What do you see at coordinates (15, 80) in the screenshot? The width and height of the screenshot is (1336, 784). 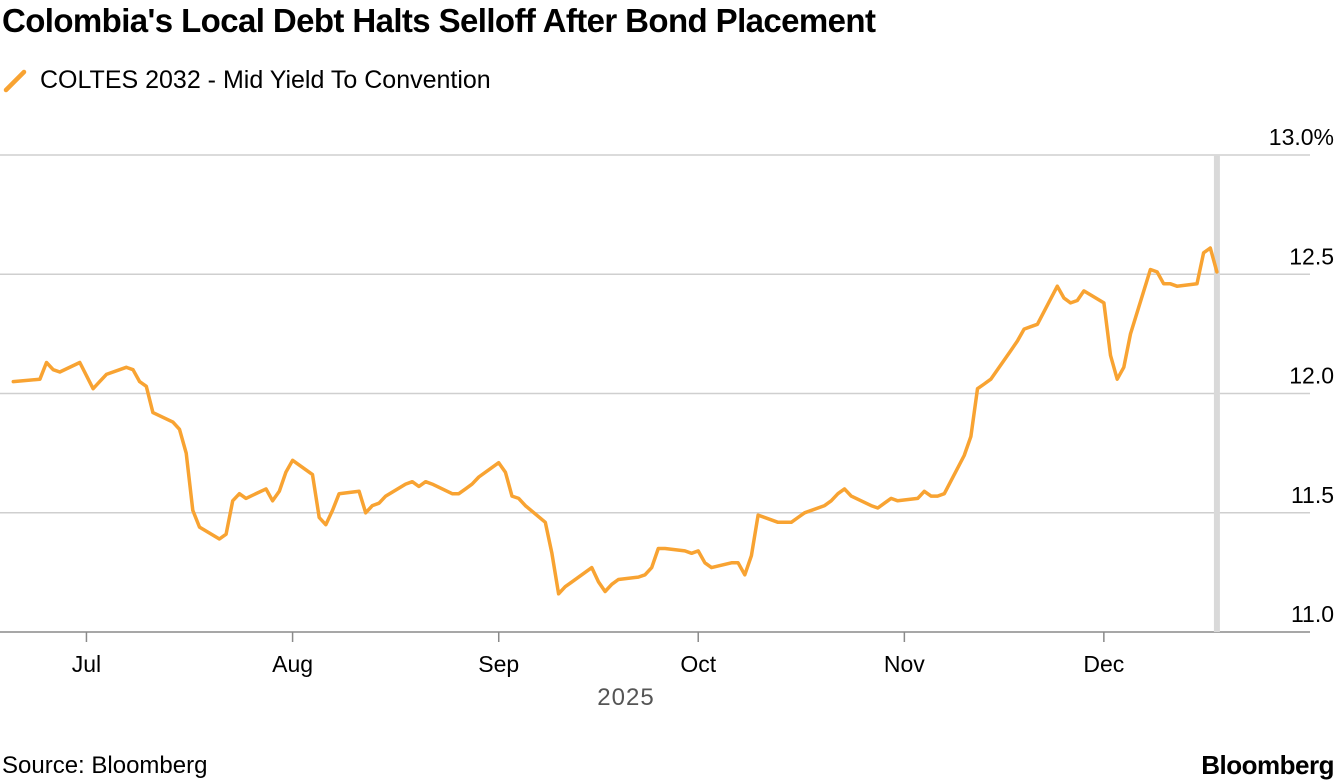 I see `legend-line-icon` at bounding box center [15, 80].